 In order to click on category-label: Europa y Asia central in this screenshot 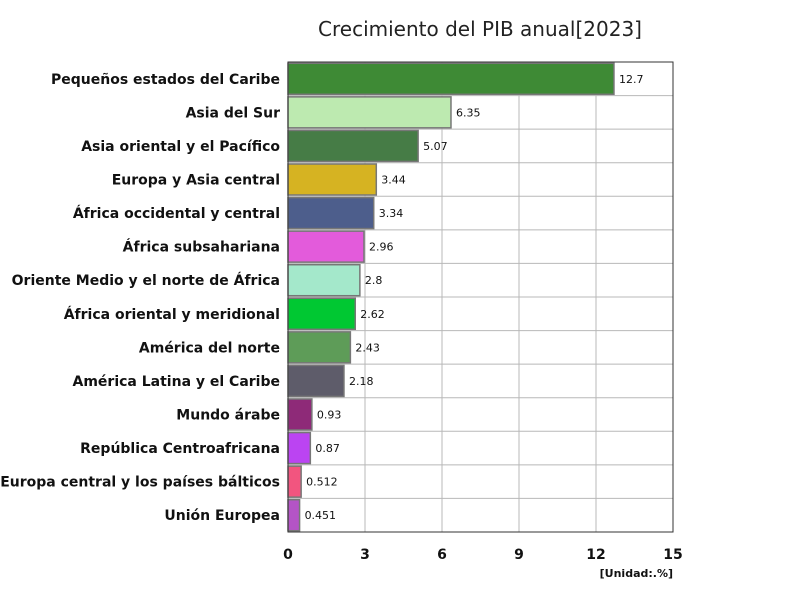, I will do `click(196, 181)`.